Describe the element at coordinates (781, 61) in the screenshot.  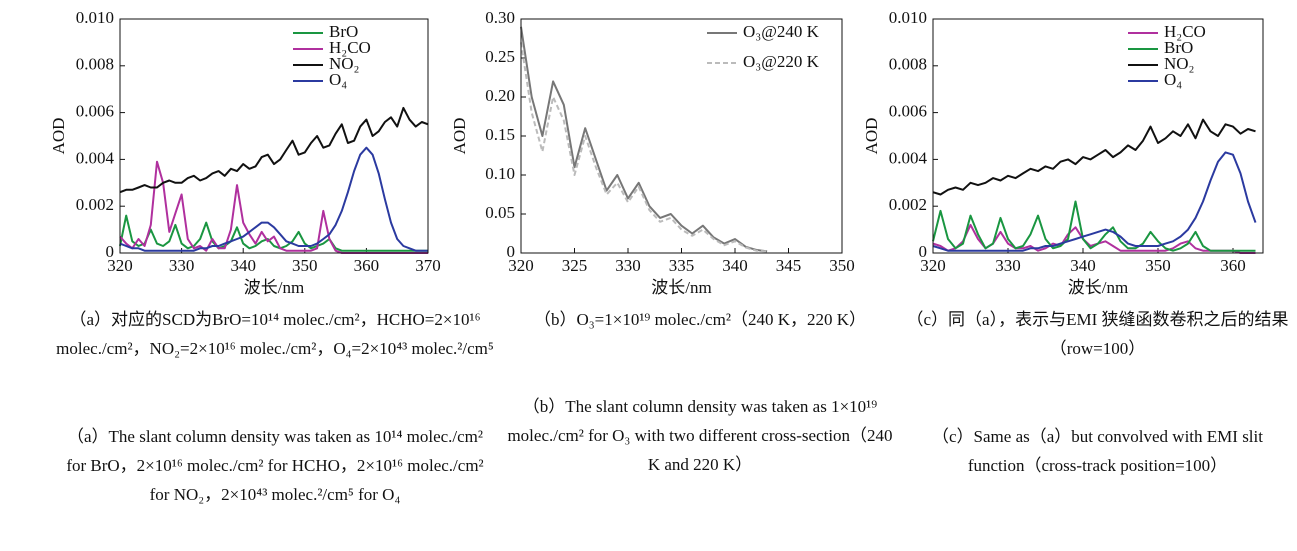
I see `legend-label: O₃@220 K` at that location.